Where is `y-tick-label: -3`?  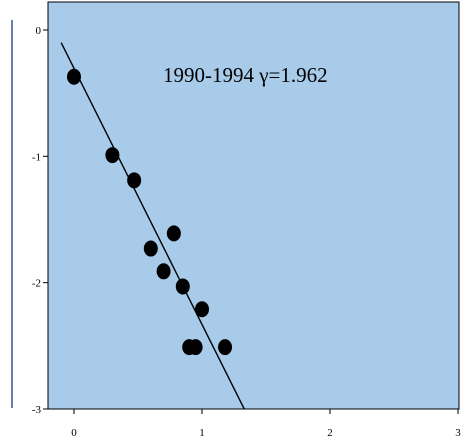 y-tick-label: -3 is located at coordinates (37, 410).